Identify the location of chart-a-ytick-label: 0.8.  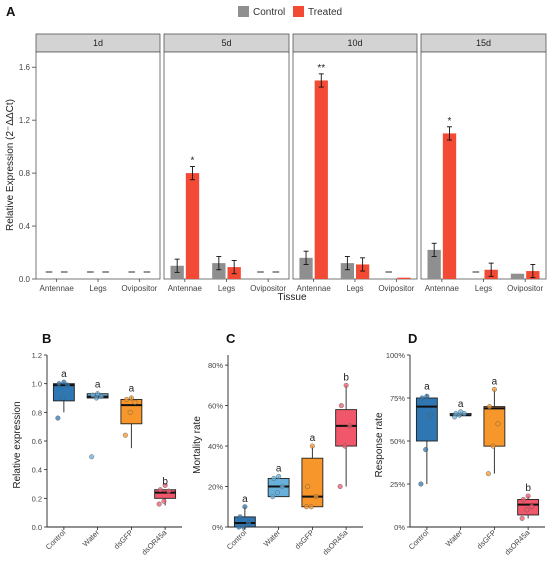
(25, 173).